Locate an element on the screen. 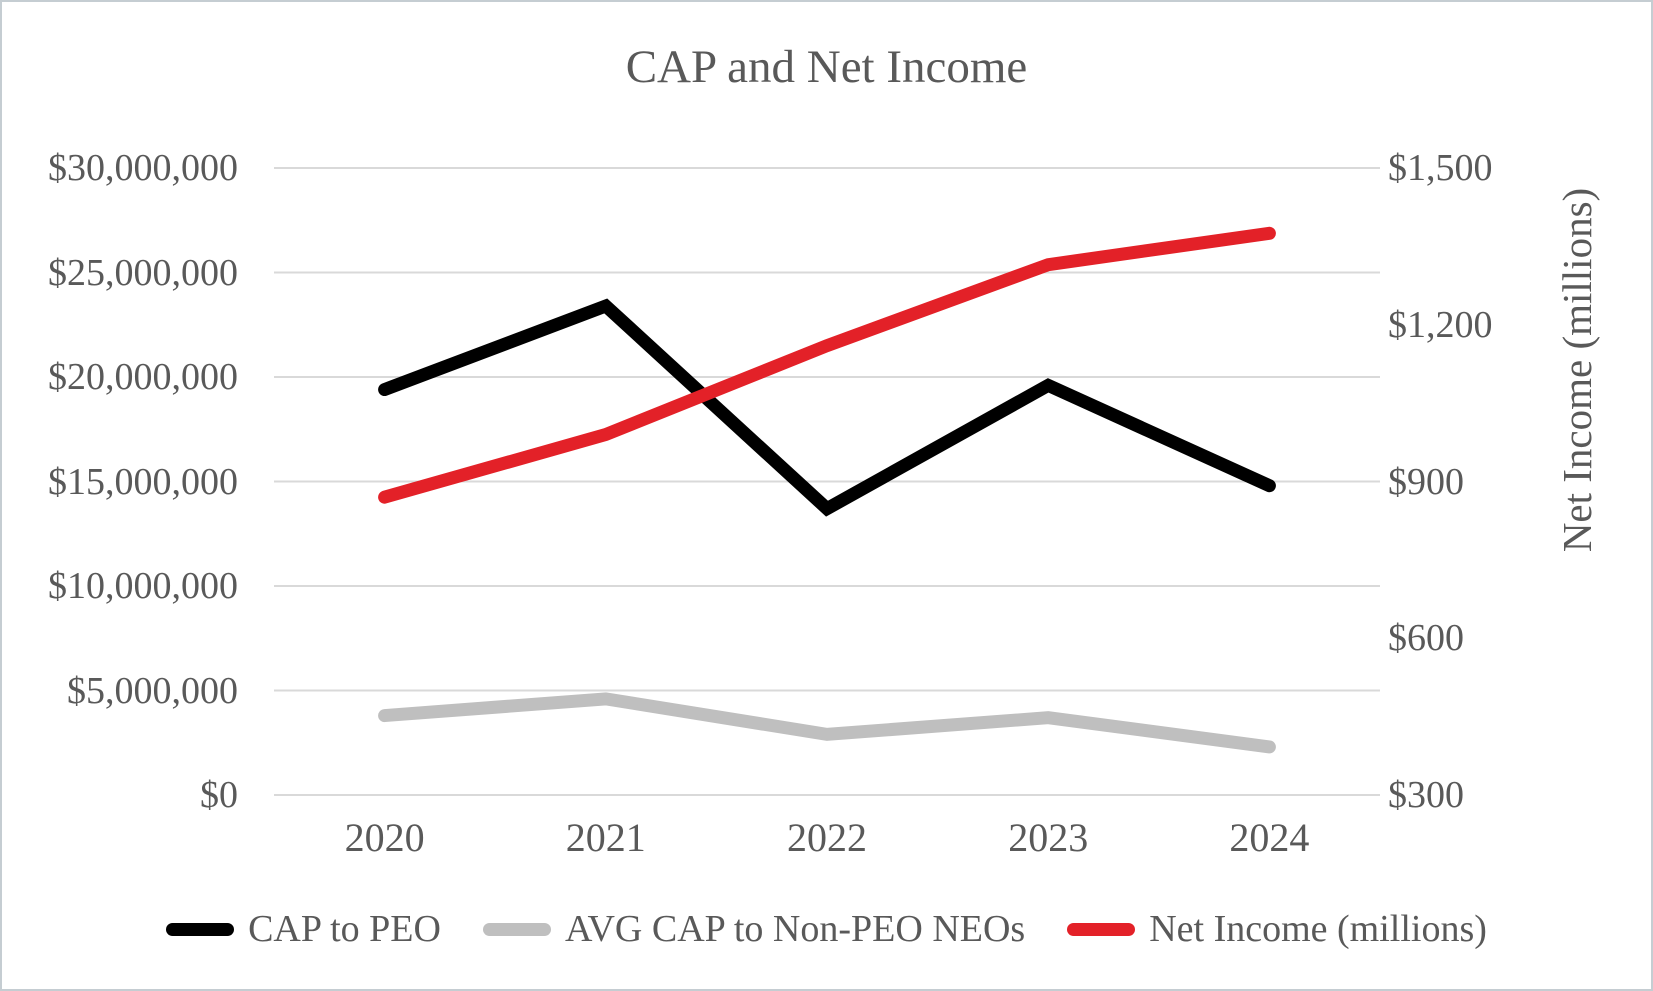  right-axis-tick-label: $1,200 is located at coordinates (1440, 324).